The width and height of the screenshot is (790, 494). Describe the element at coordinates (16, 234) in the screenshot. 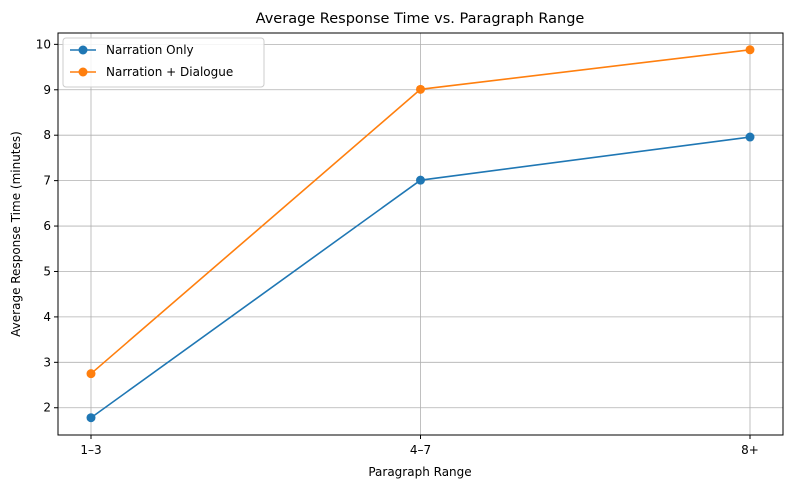

I see `y-axis-label: Average Response Time (minutes)` at that location.